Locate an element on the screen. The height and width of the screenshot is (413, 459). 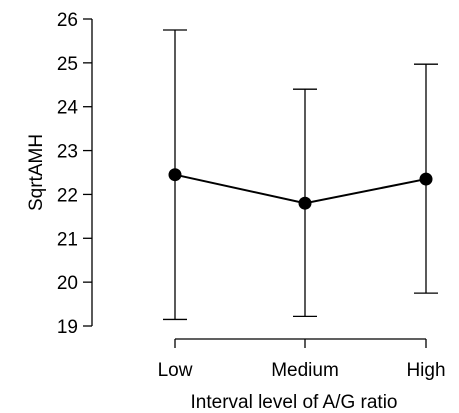
y-tick-label: 24 is located at coordinates (68, 108).